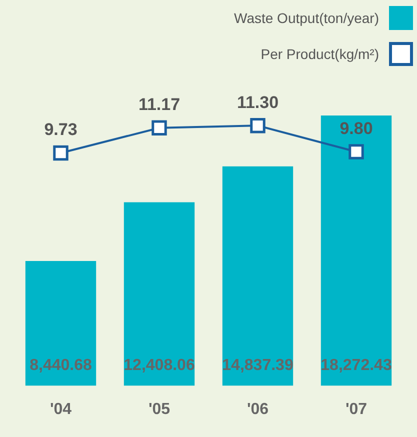 Image resolution: width=417 pixels, height=437 pixels. I want to click on data-label: 8,440.68, so click(61, 365).